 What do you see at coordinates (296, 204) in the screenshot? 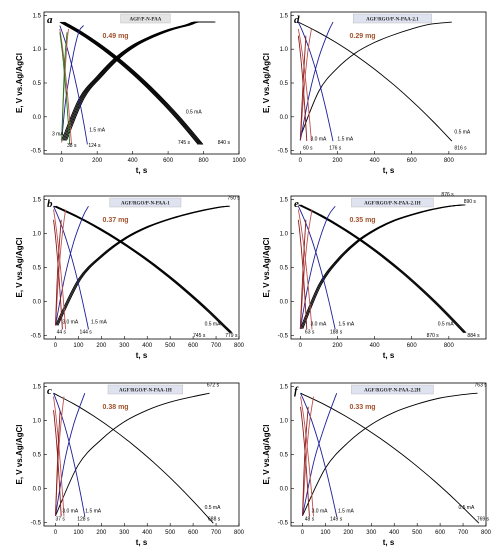
I see `panel-letter: e` at bounding box center [296, 204].